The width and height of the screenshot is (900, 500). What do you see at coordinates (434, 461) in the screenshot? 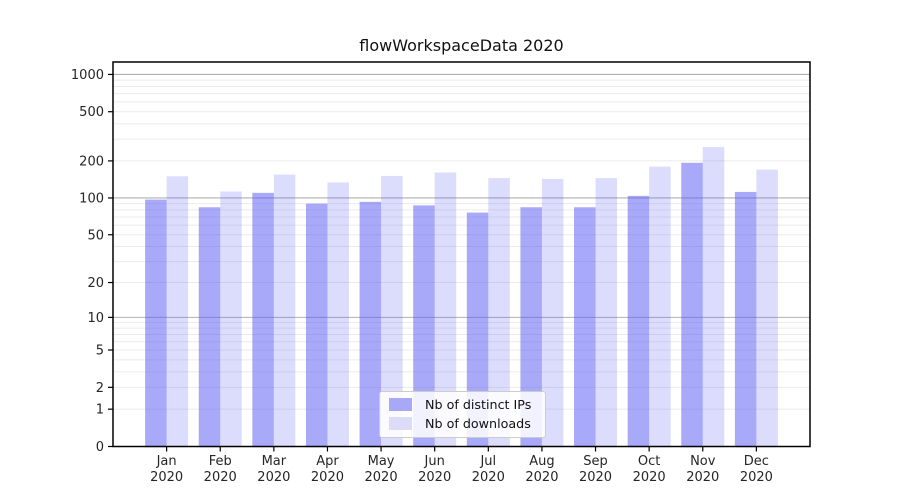
I see `x-tick-label-month: Jun` at bounding box center [434, 461].